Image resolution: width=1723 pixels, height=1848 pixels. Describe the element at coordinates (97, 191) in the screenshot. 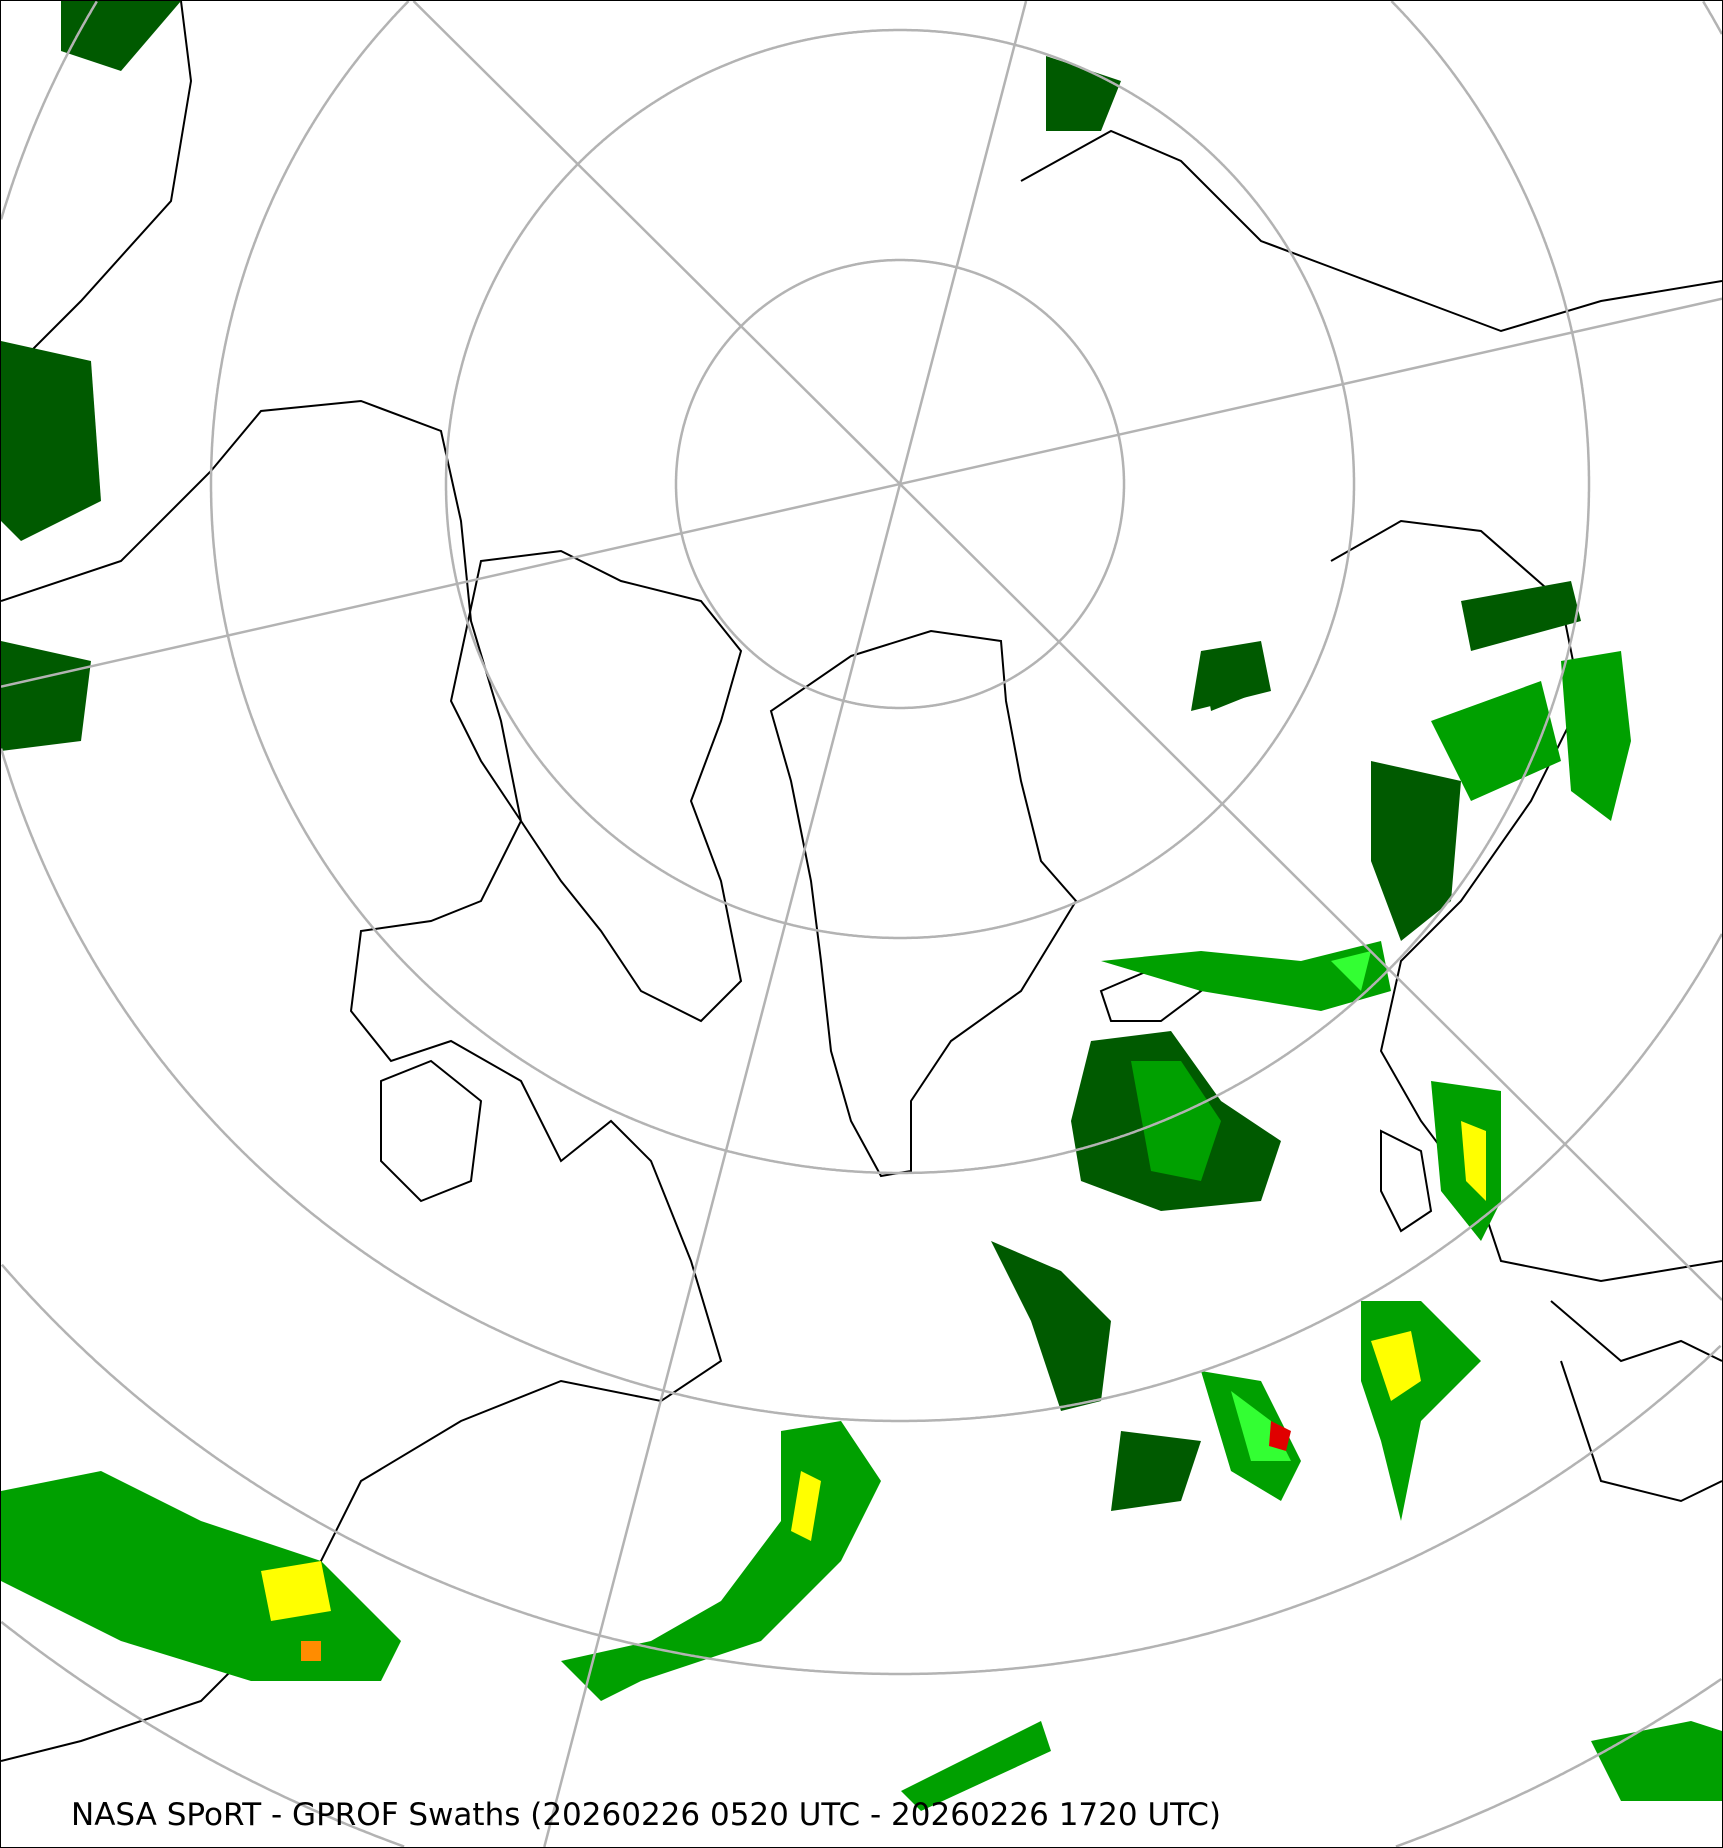

I see `alaska-coast` at that location.